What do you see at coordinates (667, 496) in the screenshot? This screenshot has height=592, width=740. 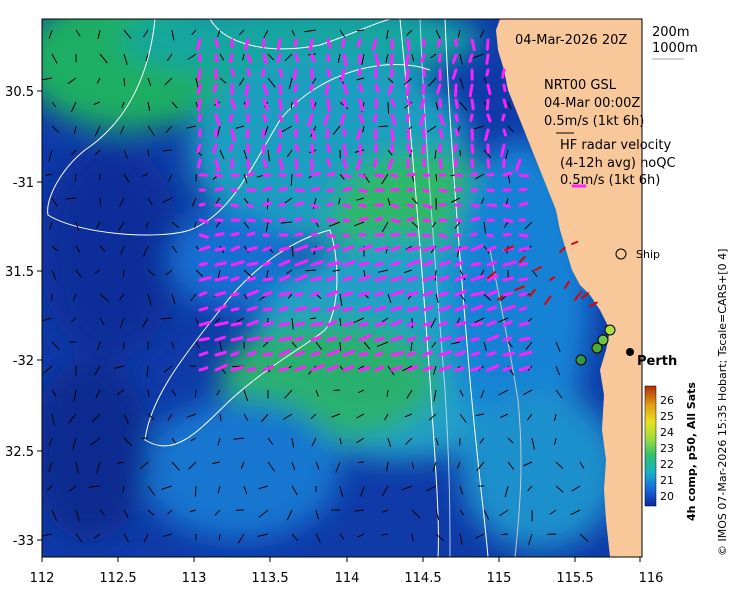 I see `colorbar-tick-label: 20` at bounding box center [667, 496].